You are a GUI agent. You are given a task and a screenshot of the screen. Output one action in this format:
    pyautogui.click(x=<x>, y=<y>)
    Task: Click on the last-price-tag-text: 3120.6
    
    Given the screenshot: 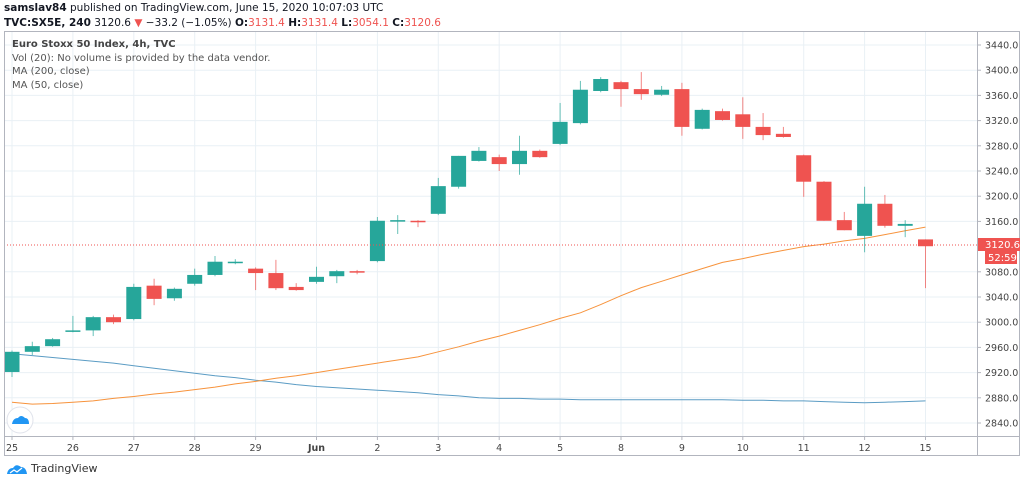 What is the action you would take?
    pyautogui.click(x=1002, y=245)
    